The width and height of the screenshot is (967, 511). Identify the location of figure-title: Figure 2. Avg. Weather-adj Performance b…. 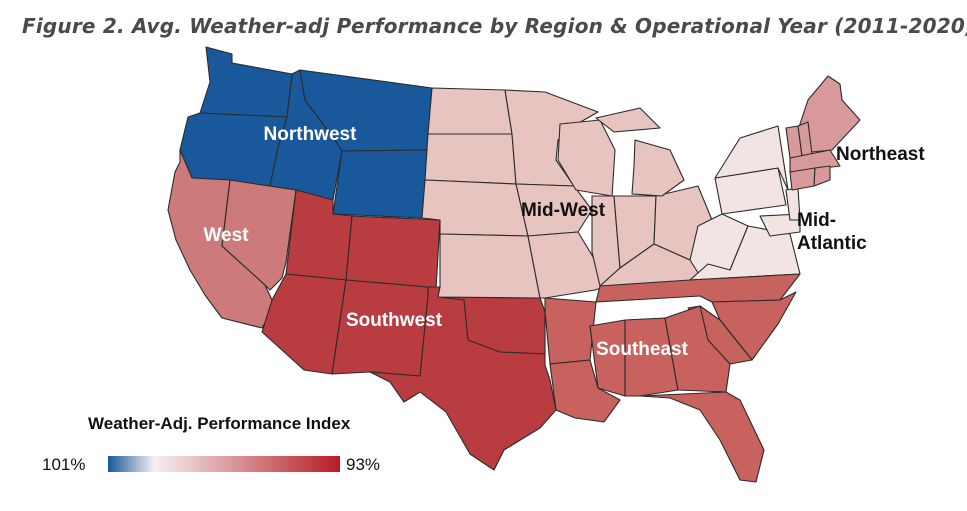
(494, 26).